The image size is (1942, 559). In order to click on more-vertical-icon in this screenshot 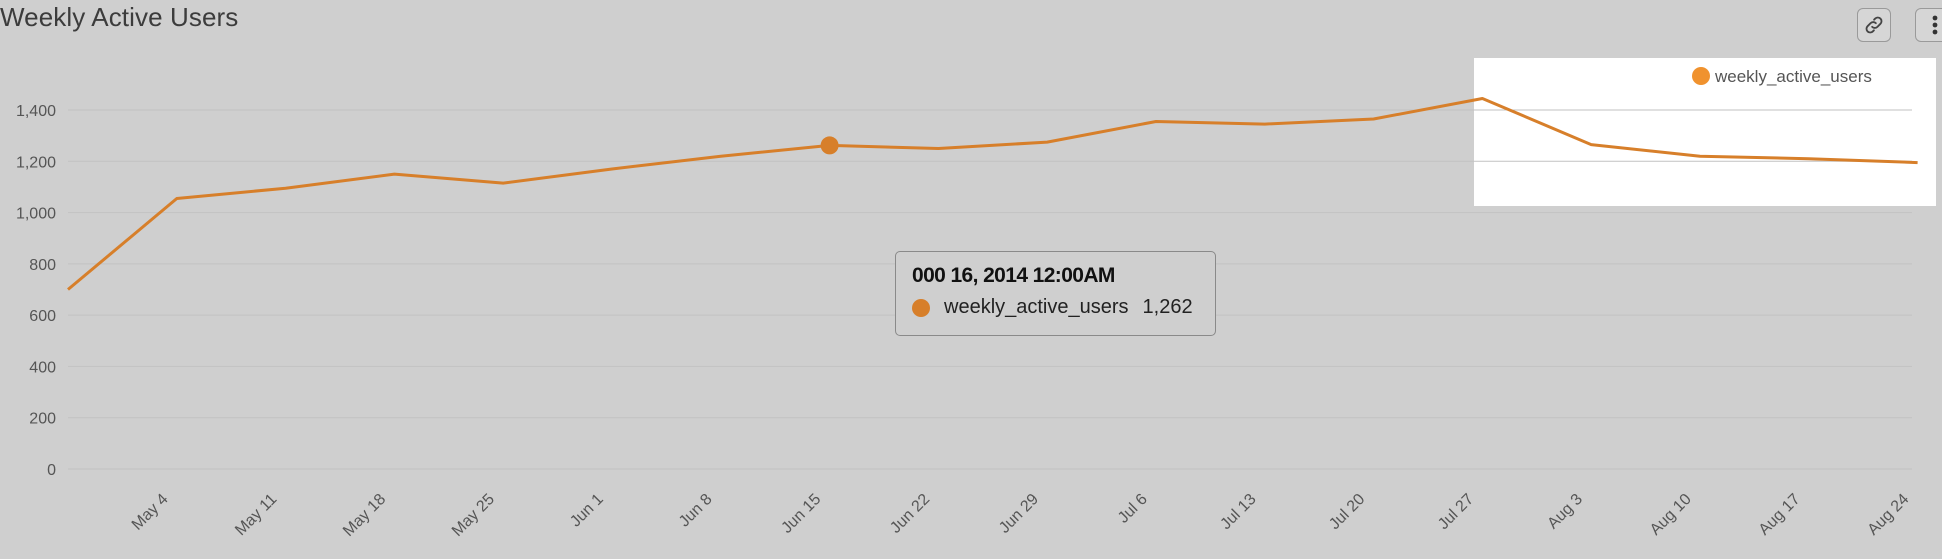, I will do `click(1935, 25)`.